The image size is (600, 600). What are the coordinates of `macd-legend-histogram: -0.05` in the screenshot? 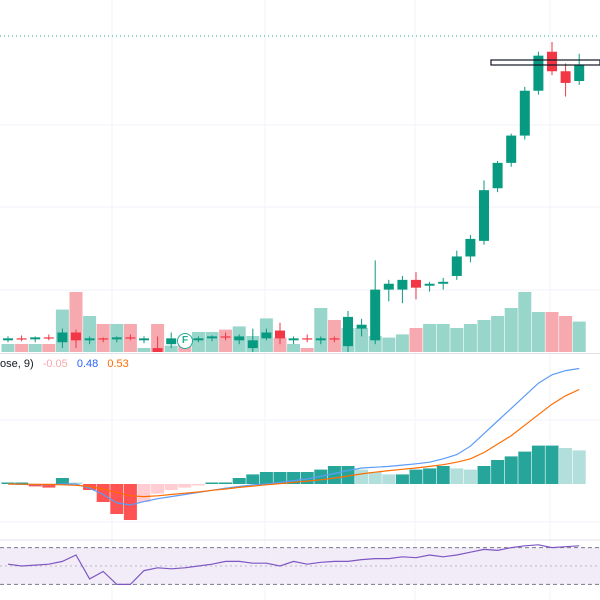 It's located at (55, 364).